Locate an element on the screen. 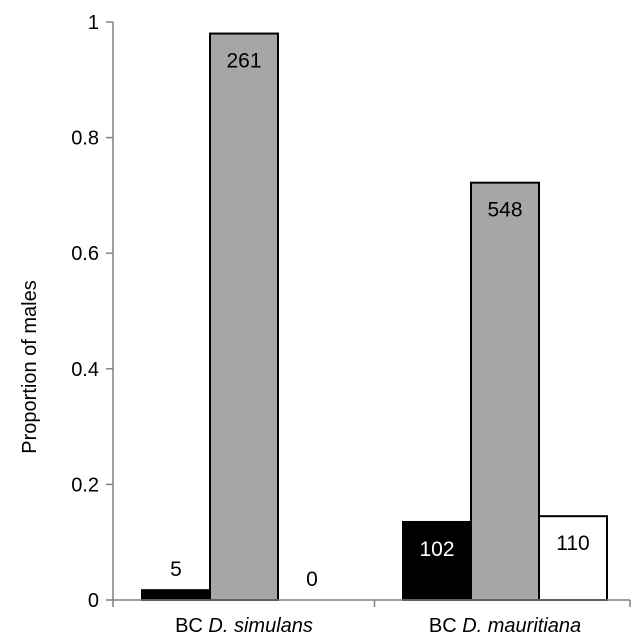  y-tick-label: 0.6 is located at coordinates (85, 254).